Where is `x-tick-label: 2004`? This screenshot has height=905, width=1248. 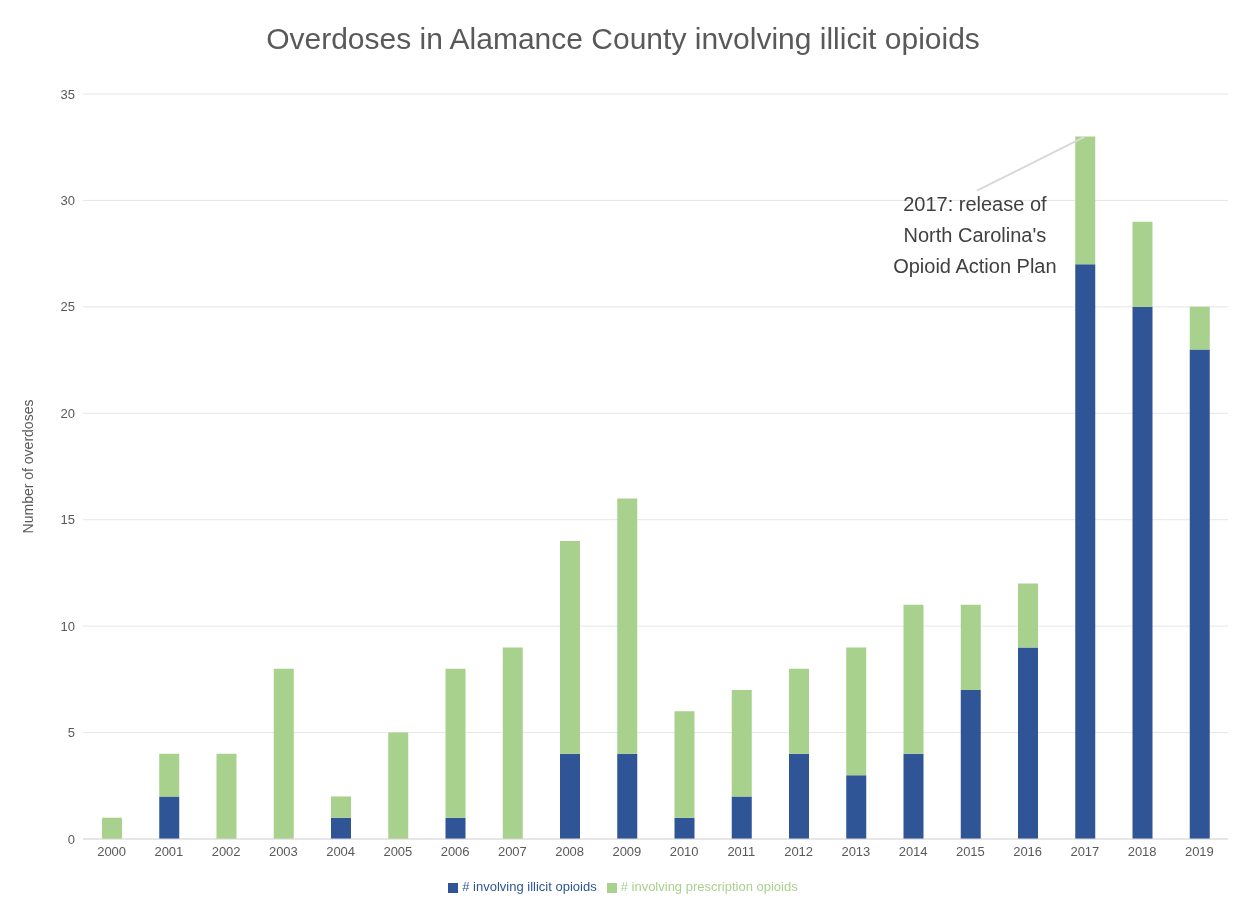
x-tick-label: 2004 is located at coordinates (341, 852).